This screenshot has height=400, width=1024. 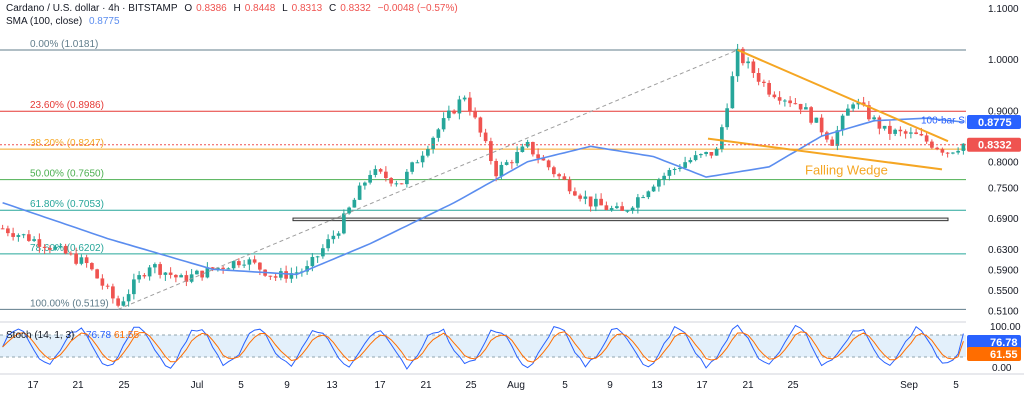 What do you see at coordinates (1003, 188) in the screenshot?
I see `price-tick-5: 0.7500` at bounding box center [1003, 188].